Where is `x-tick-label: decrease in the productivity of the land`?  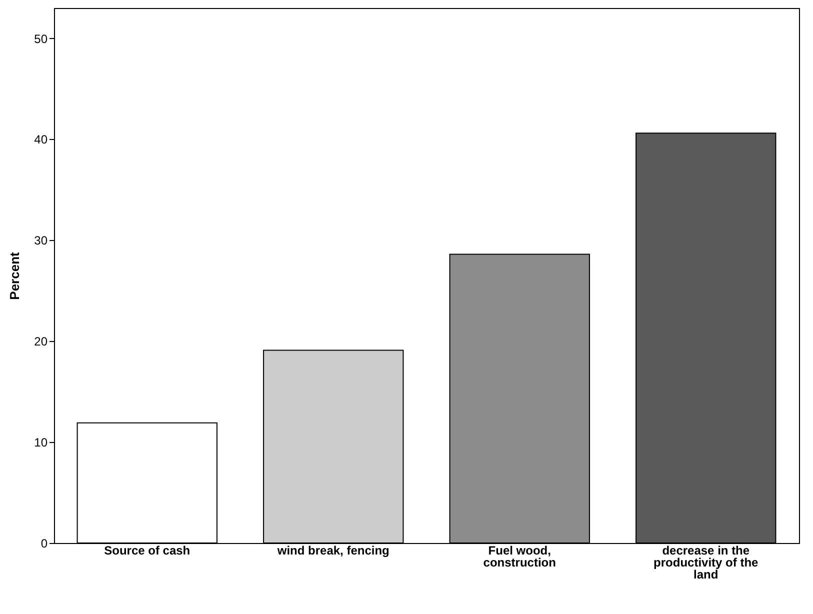
x-tick-label: decrease in the productivity of the land is located at coordinates (706, 563).